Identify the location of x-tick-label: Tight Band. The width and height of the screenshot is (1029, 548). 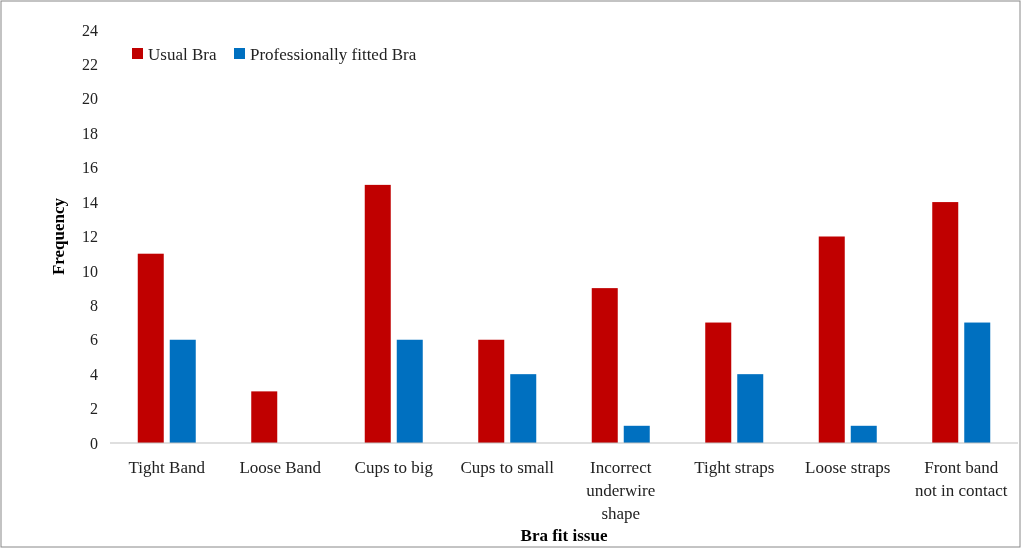
(167, 467).